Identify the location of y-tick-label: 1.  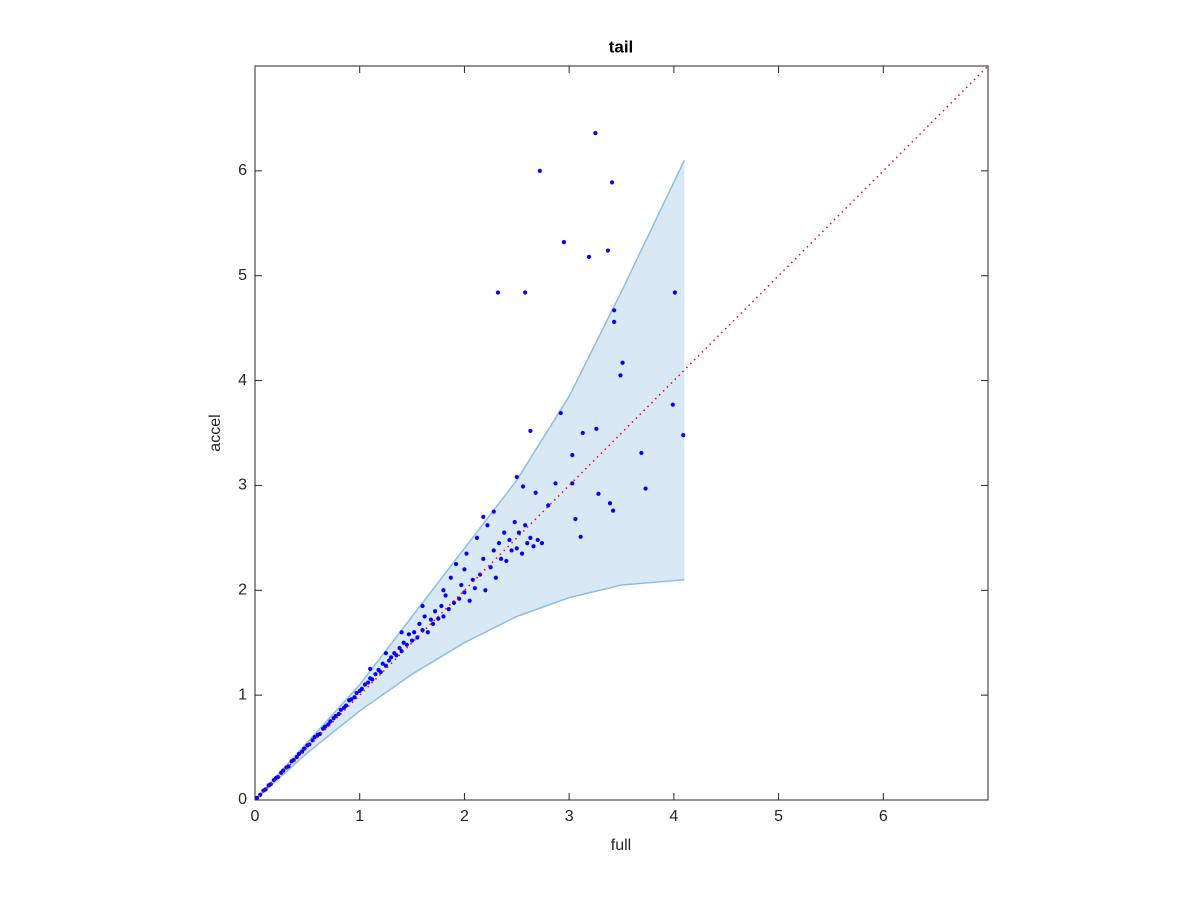
(242, 694).